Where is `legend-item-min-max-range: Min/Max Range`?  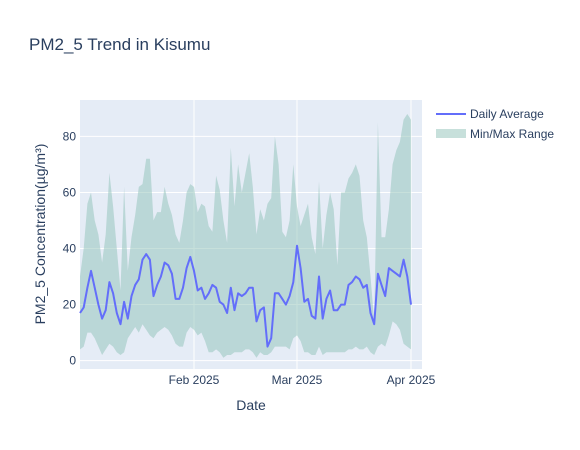
legend-item-min-max-range: Min/Max Range is located at coordinates (495, 134).